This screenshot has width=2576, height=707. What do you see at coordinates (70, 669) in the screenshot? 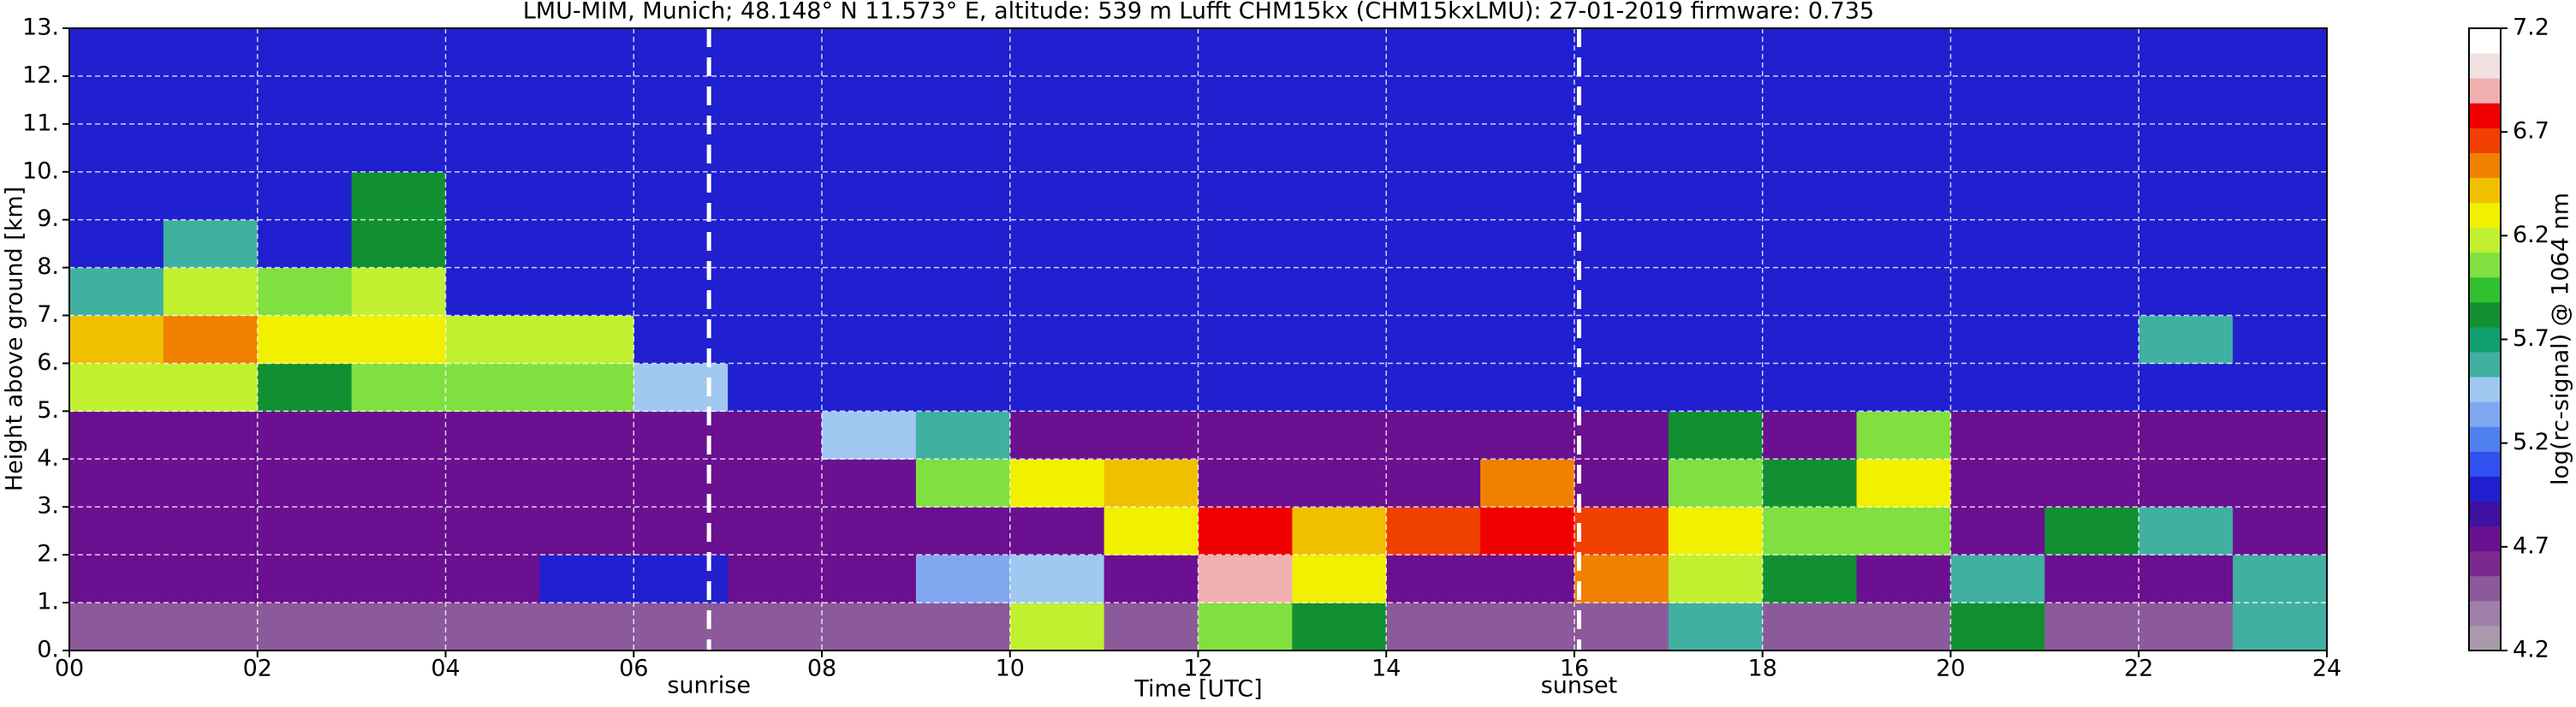
I see `x-tick-label: 00` at bounding box center [70, 669].